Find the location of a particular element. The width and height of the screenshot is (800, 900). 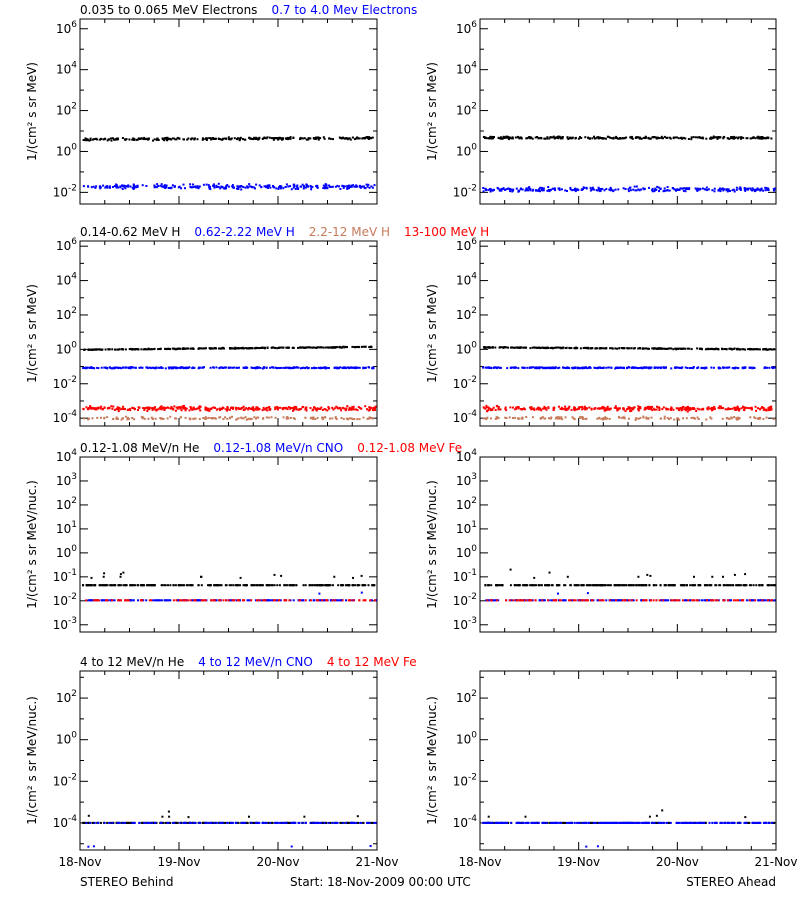

y-axis-label: 1/(cm² s sr MeV/nuc.) is located at coordinates (32, 544).